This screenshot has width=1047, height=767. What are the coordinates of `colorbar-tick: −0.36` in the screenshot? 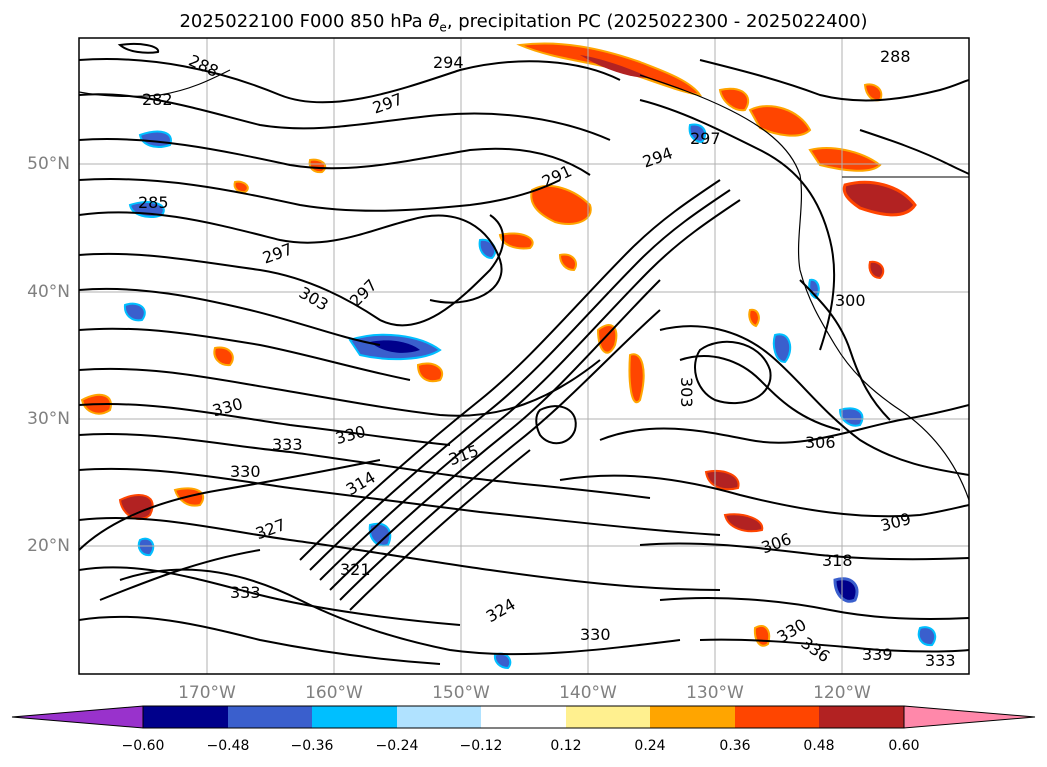 It's located at (312, 746).